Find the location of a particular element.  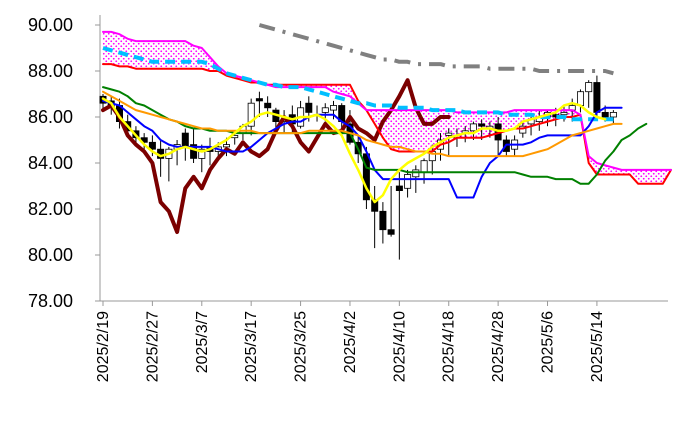

x-tick-label: 2025/4/10 is located at coordinates (399, 346).